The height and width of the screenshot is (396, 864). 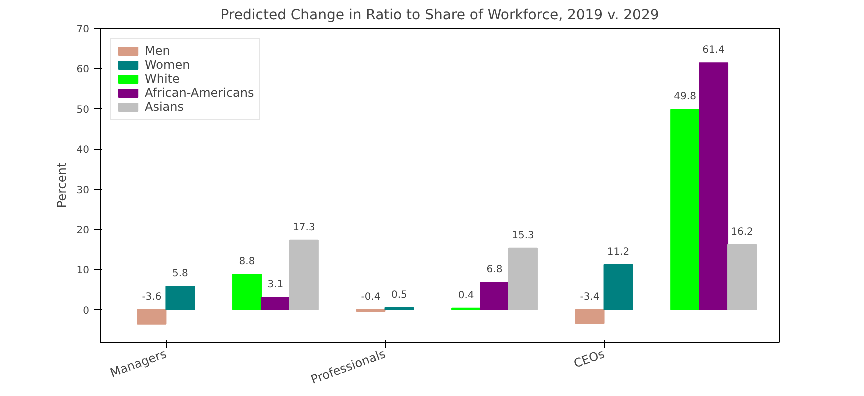 What do you see at coordinates (371, 297) in the screenshot?
I see `data-label: -0.4` at bounding box center [371, 297].